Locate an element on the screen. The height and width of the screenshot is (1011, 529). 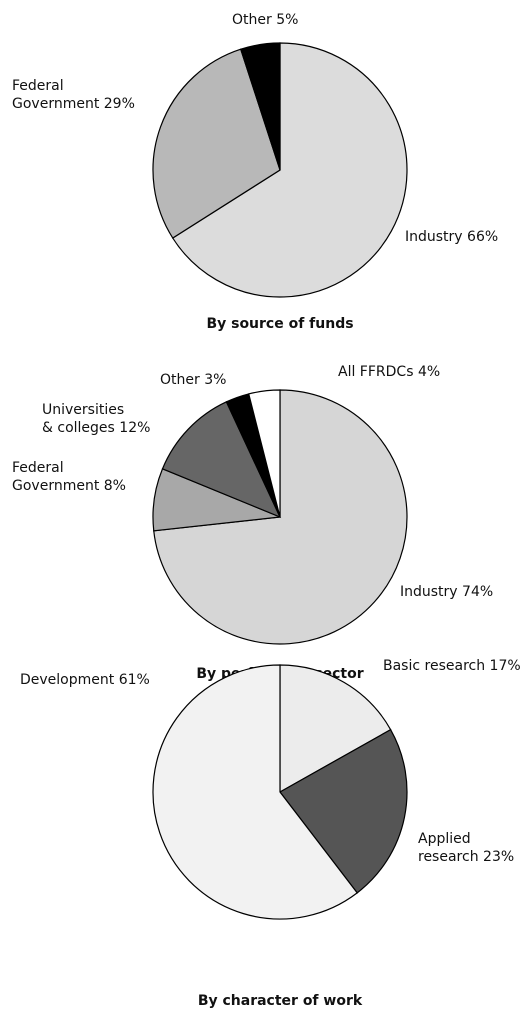
label-line: & colleges is located at coordinates (80, 428).